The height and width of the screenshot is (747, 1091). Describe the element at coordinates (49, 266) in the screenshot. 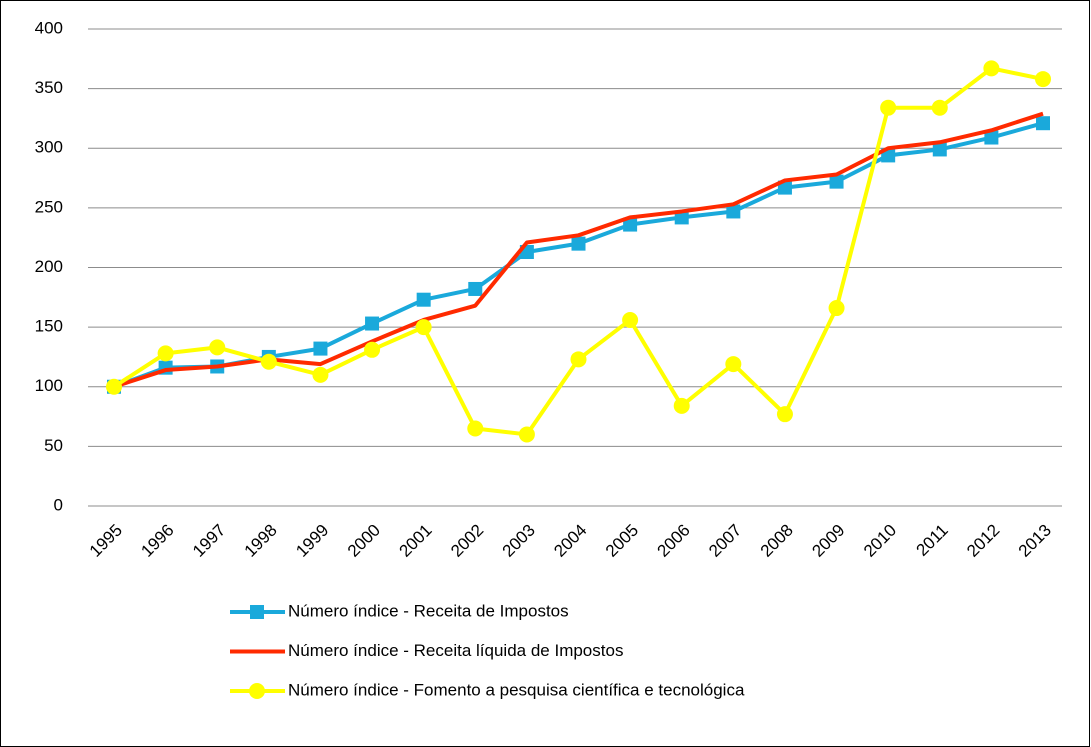

I see `y-tick-label: 200` at that location.